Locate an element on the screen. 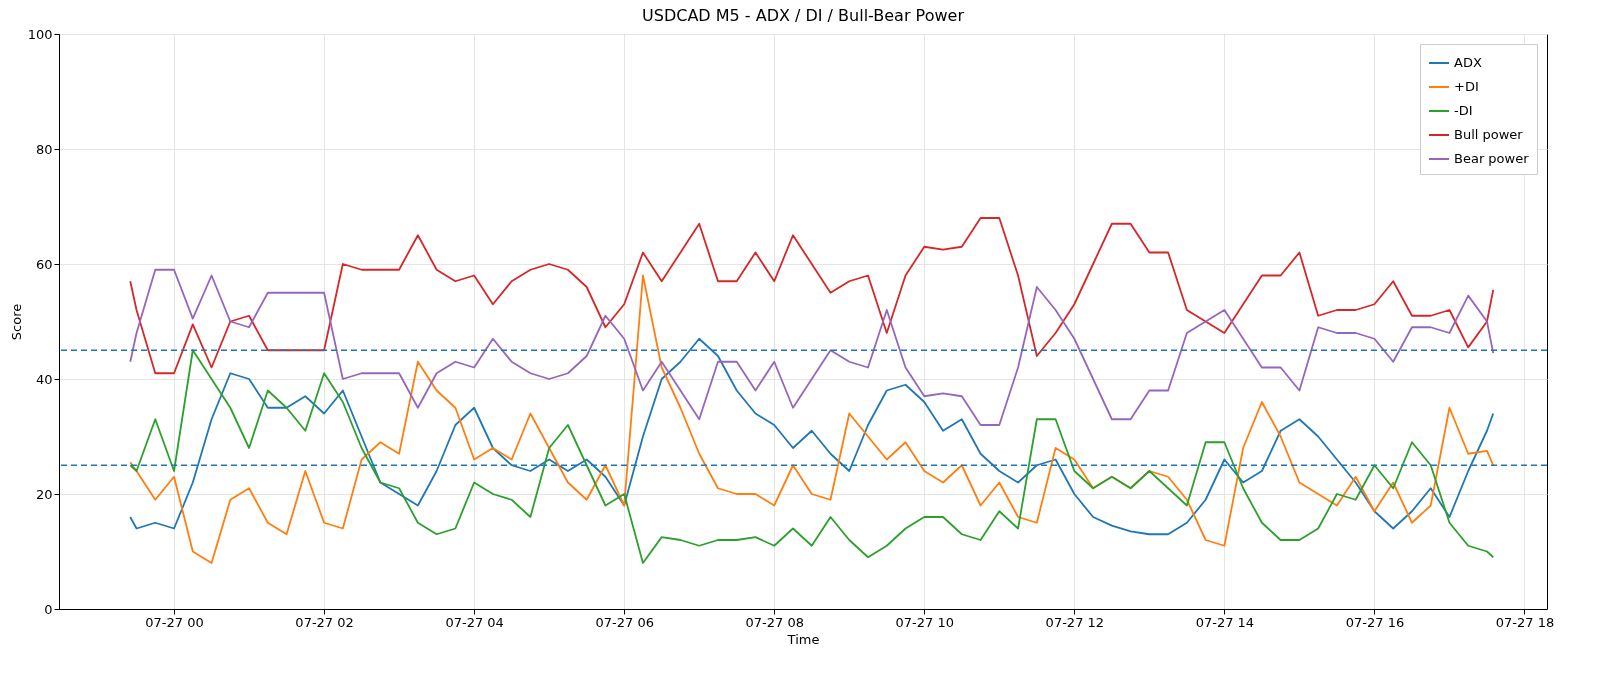 The image size is (1600, 686). x-tick-label: 07-27 10 is located at coordinates (925, 622).